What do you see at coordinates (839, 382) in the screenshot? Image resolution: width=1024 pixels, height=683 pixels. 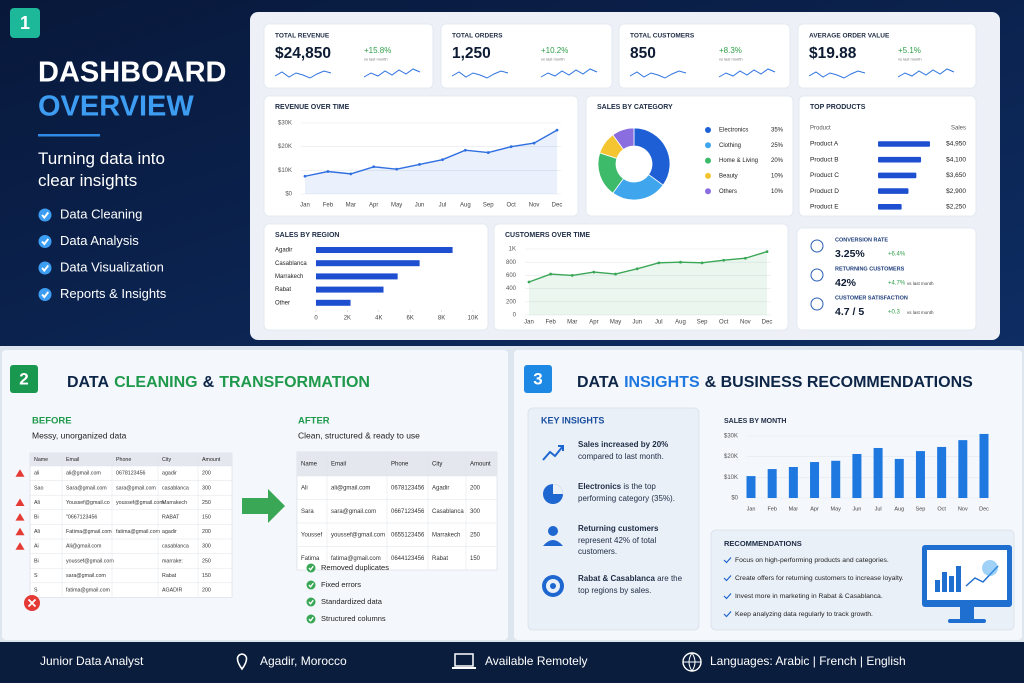 I see `title-part: & BUSINESS RECOMMENDATIONS` at bounding box center [839, 382].